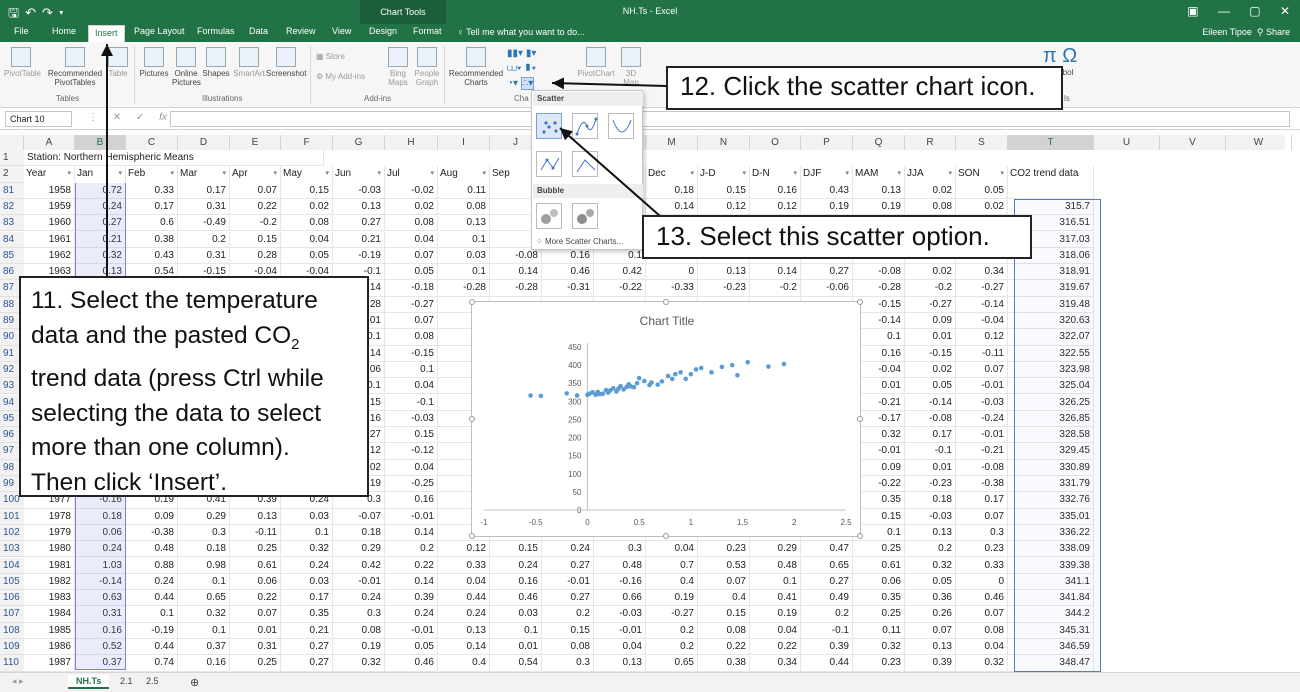 The height and width of the screenshot is (692, 1300). Describe the element at coordinates (22, 61) in the screenshot. I see `pivottable-button: PivotTable` at that location.